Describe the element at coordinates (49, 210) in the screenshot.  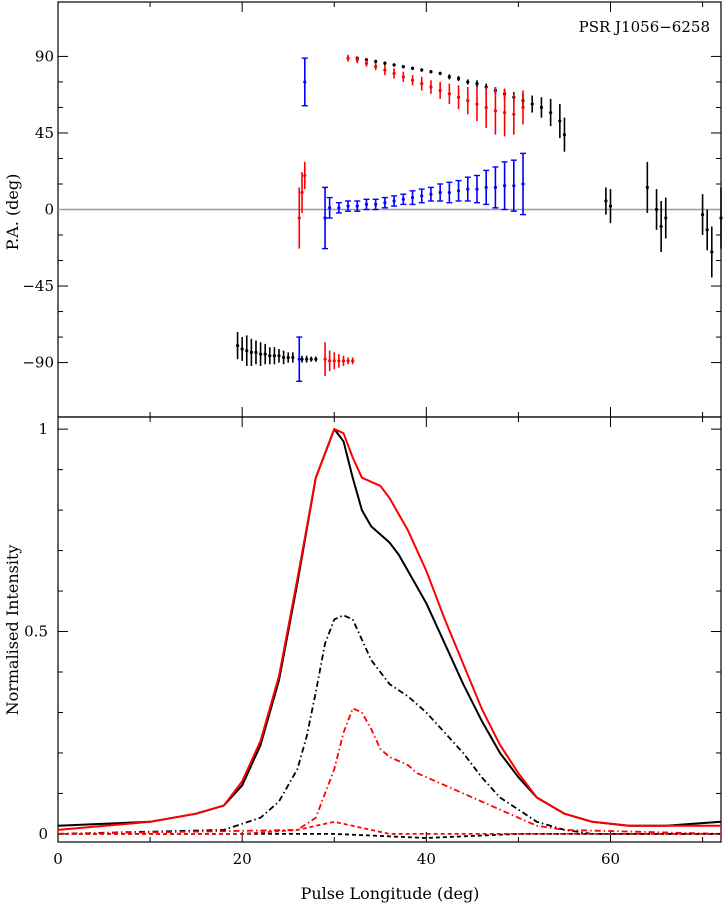
I see `pa-tick-label: 0` at that location.